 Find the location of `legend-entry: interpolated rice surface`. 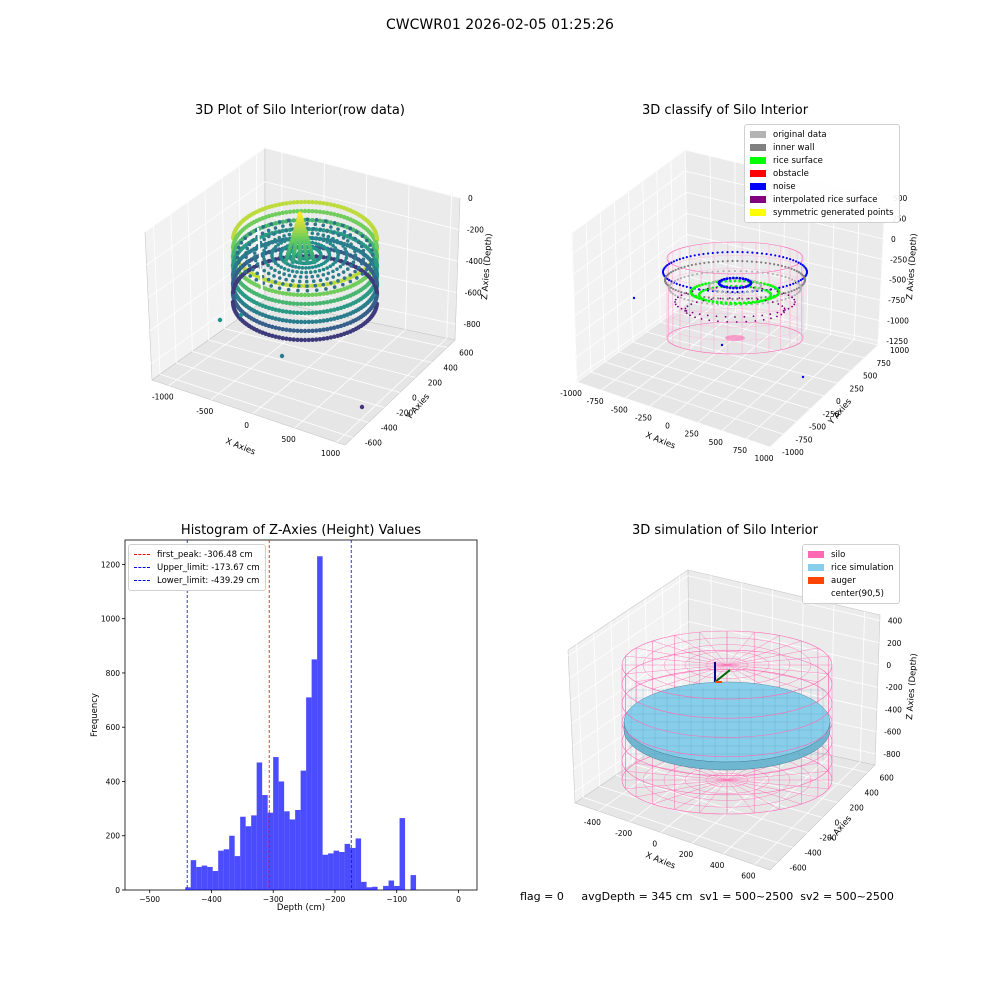

legend-entry: interpolated rice surface is located at coordinates (822, 199).